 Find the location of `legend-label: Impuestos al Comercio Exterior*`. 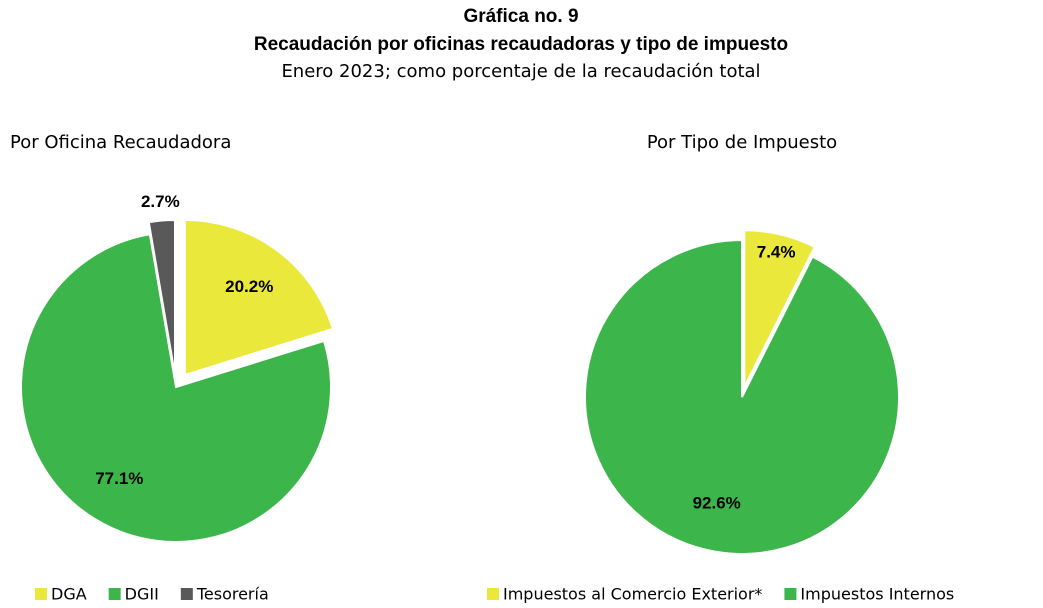

legend-label: Impuestos al Comercio Exterior* is located at coordinates (632, 594).